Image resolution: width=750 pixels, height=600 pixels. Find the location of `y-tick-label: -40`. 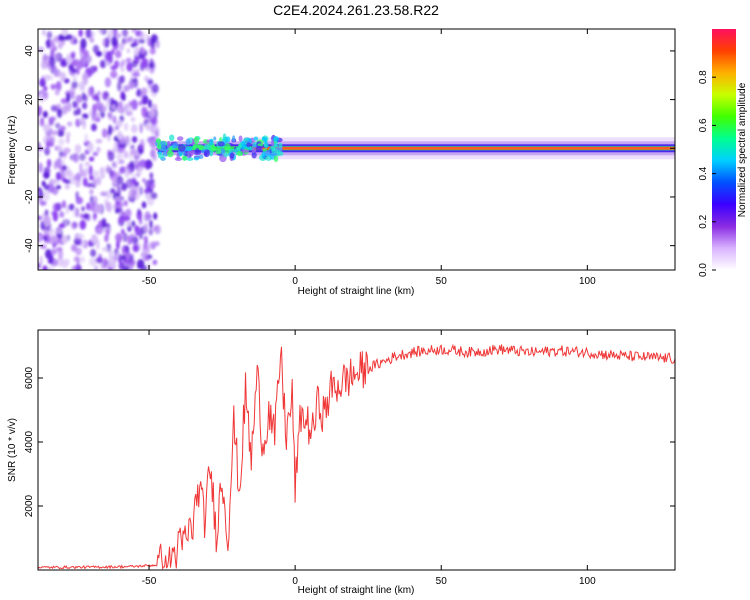

y-tick-label: -40 is located at coordinates (29, 245).